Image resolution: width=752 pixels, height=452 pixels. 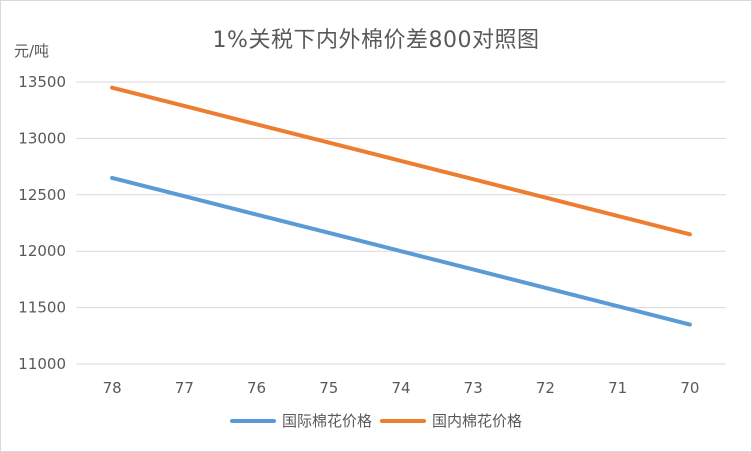 I want to click on legend-label: 国内棉花价格, so click(x=477, y=421).